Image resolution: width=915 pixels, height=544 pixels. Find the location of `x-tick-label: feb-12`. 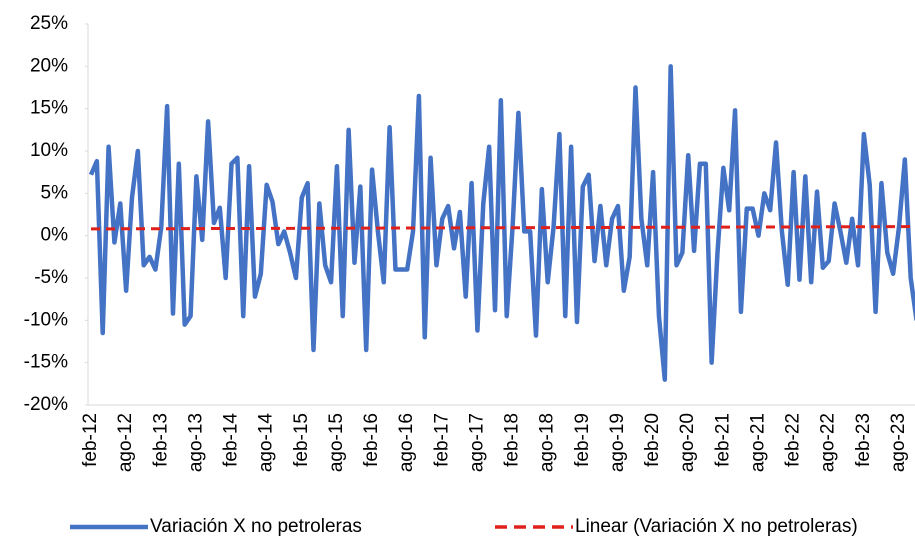

x-tick-label: feb-12 is located at coordinates (90, 440).